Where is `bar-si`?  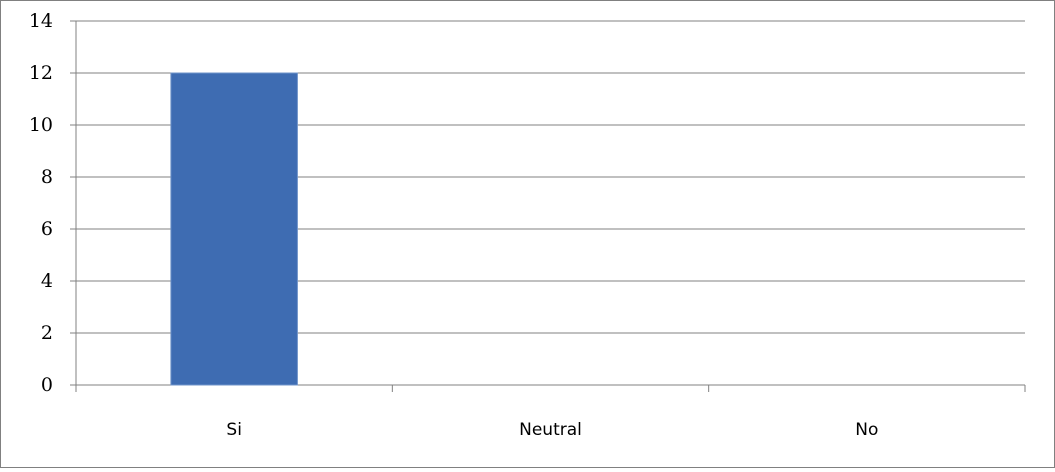 bar-si is located at coordinates (234, 229).